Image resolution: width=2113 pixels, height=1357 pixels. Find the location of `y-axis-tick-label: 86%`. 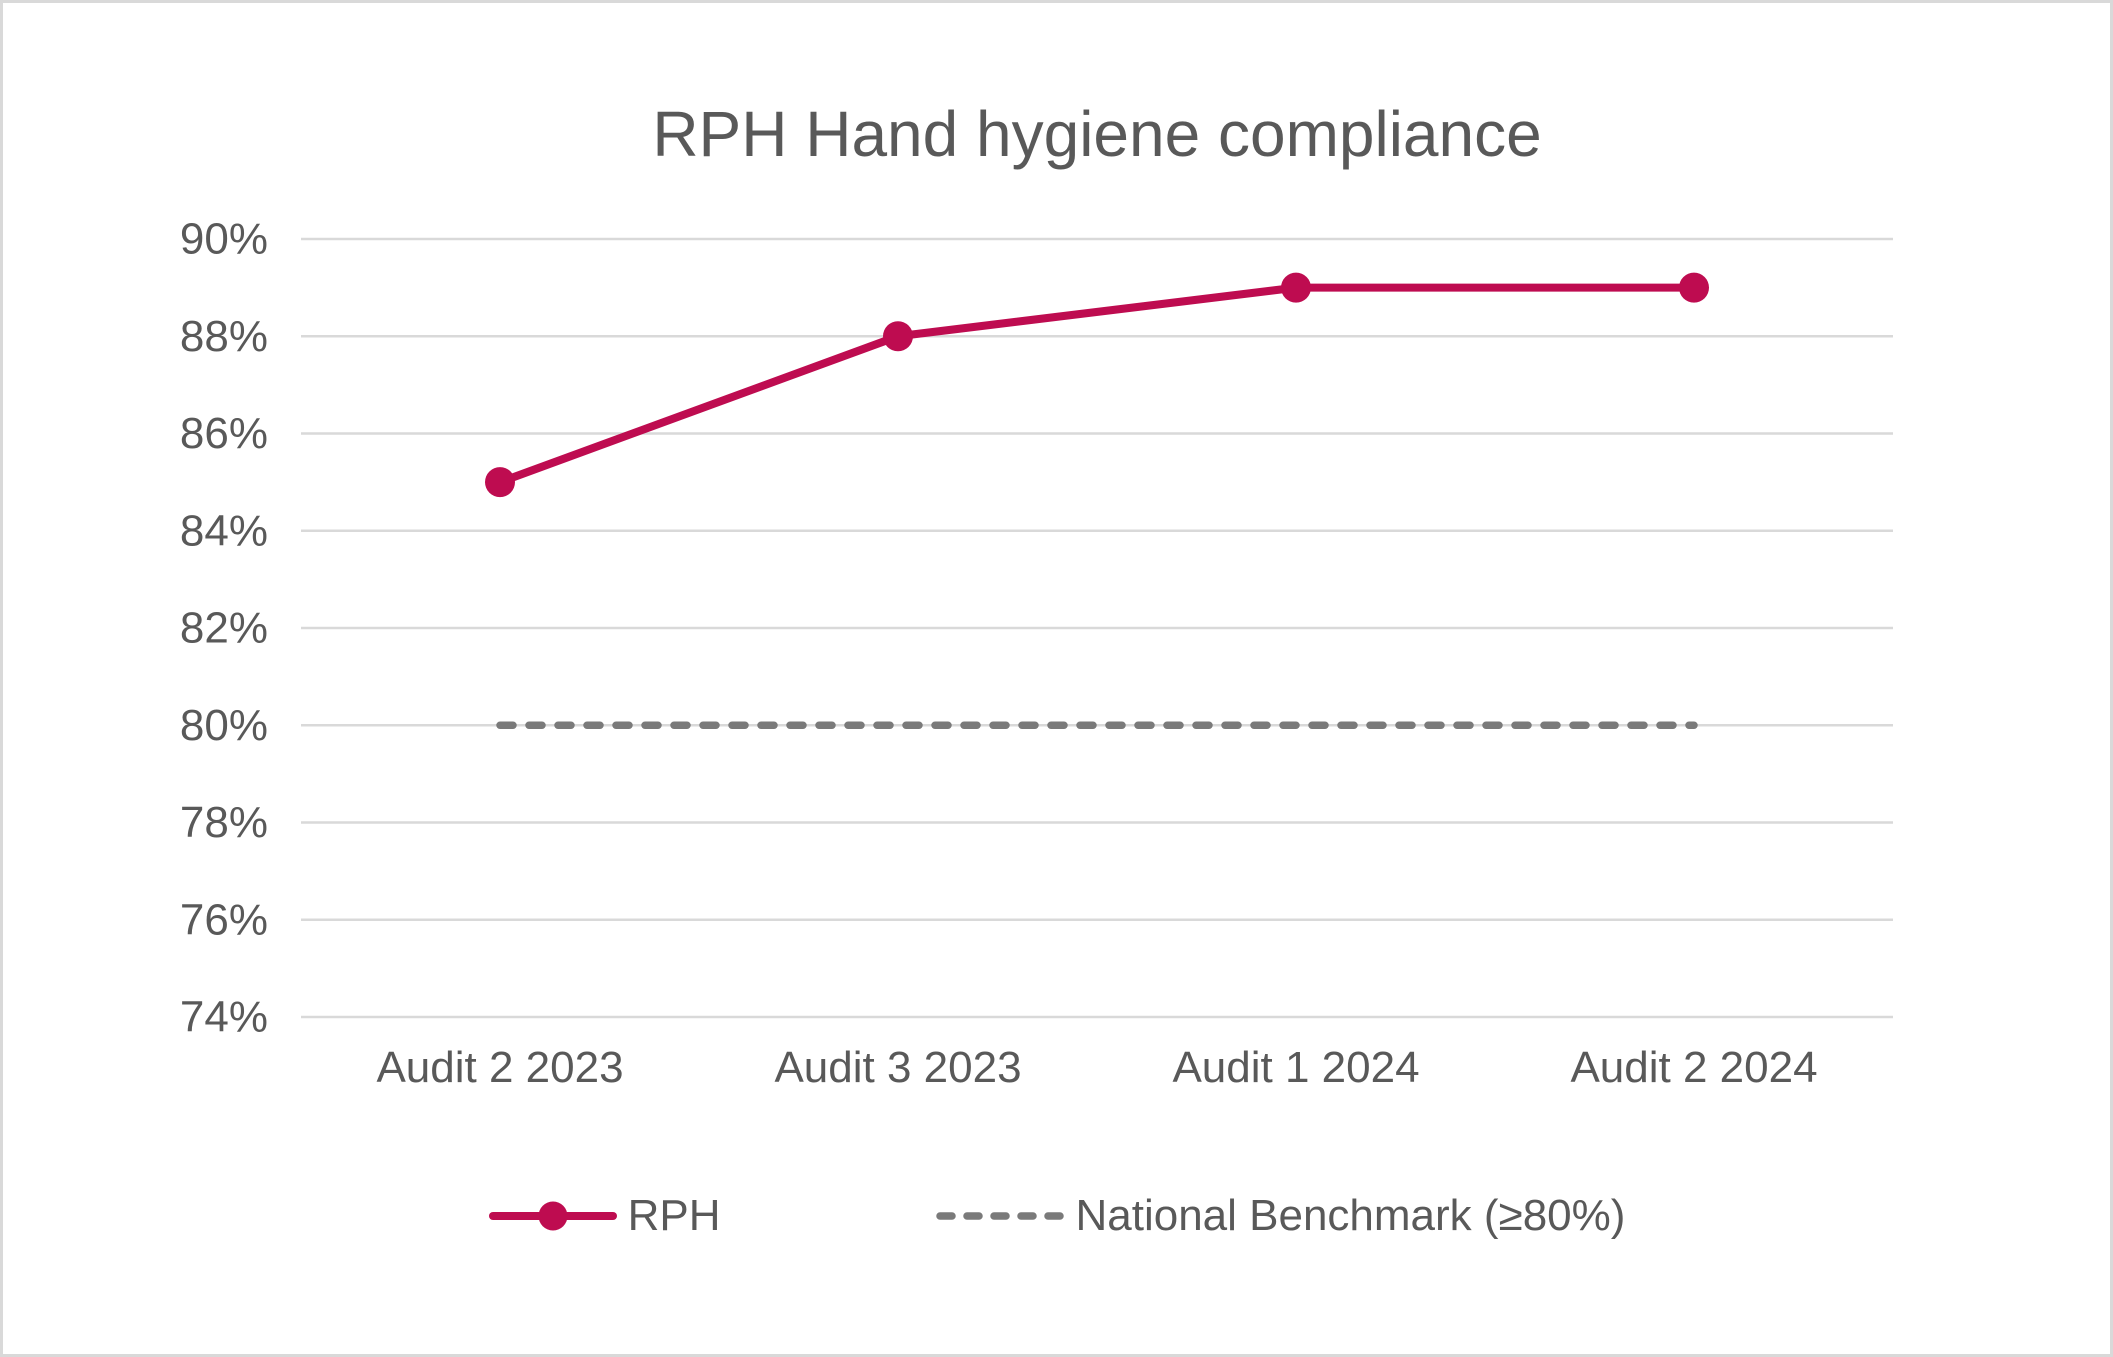

y-axis-tick-label: 86% is located at coordinates (224, 433).